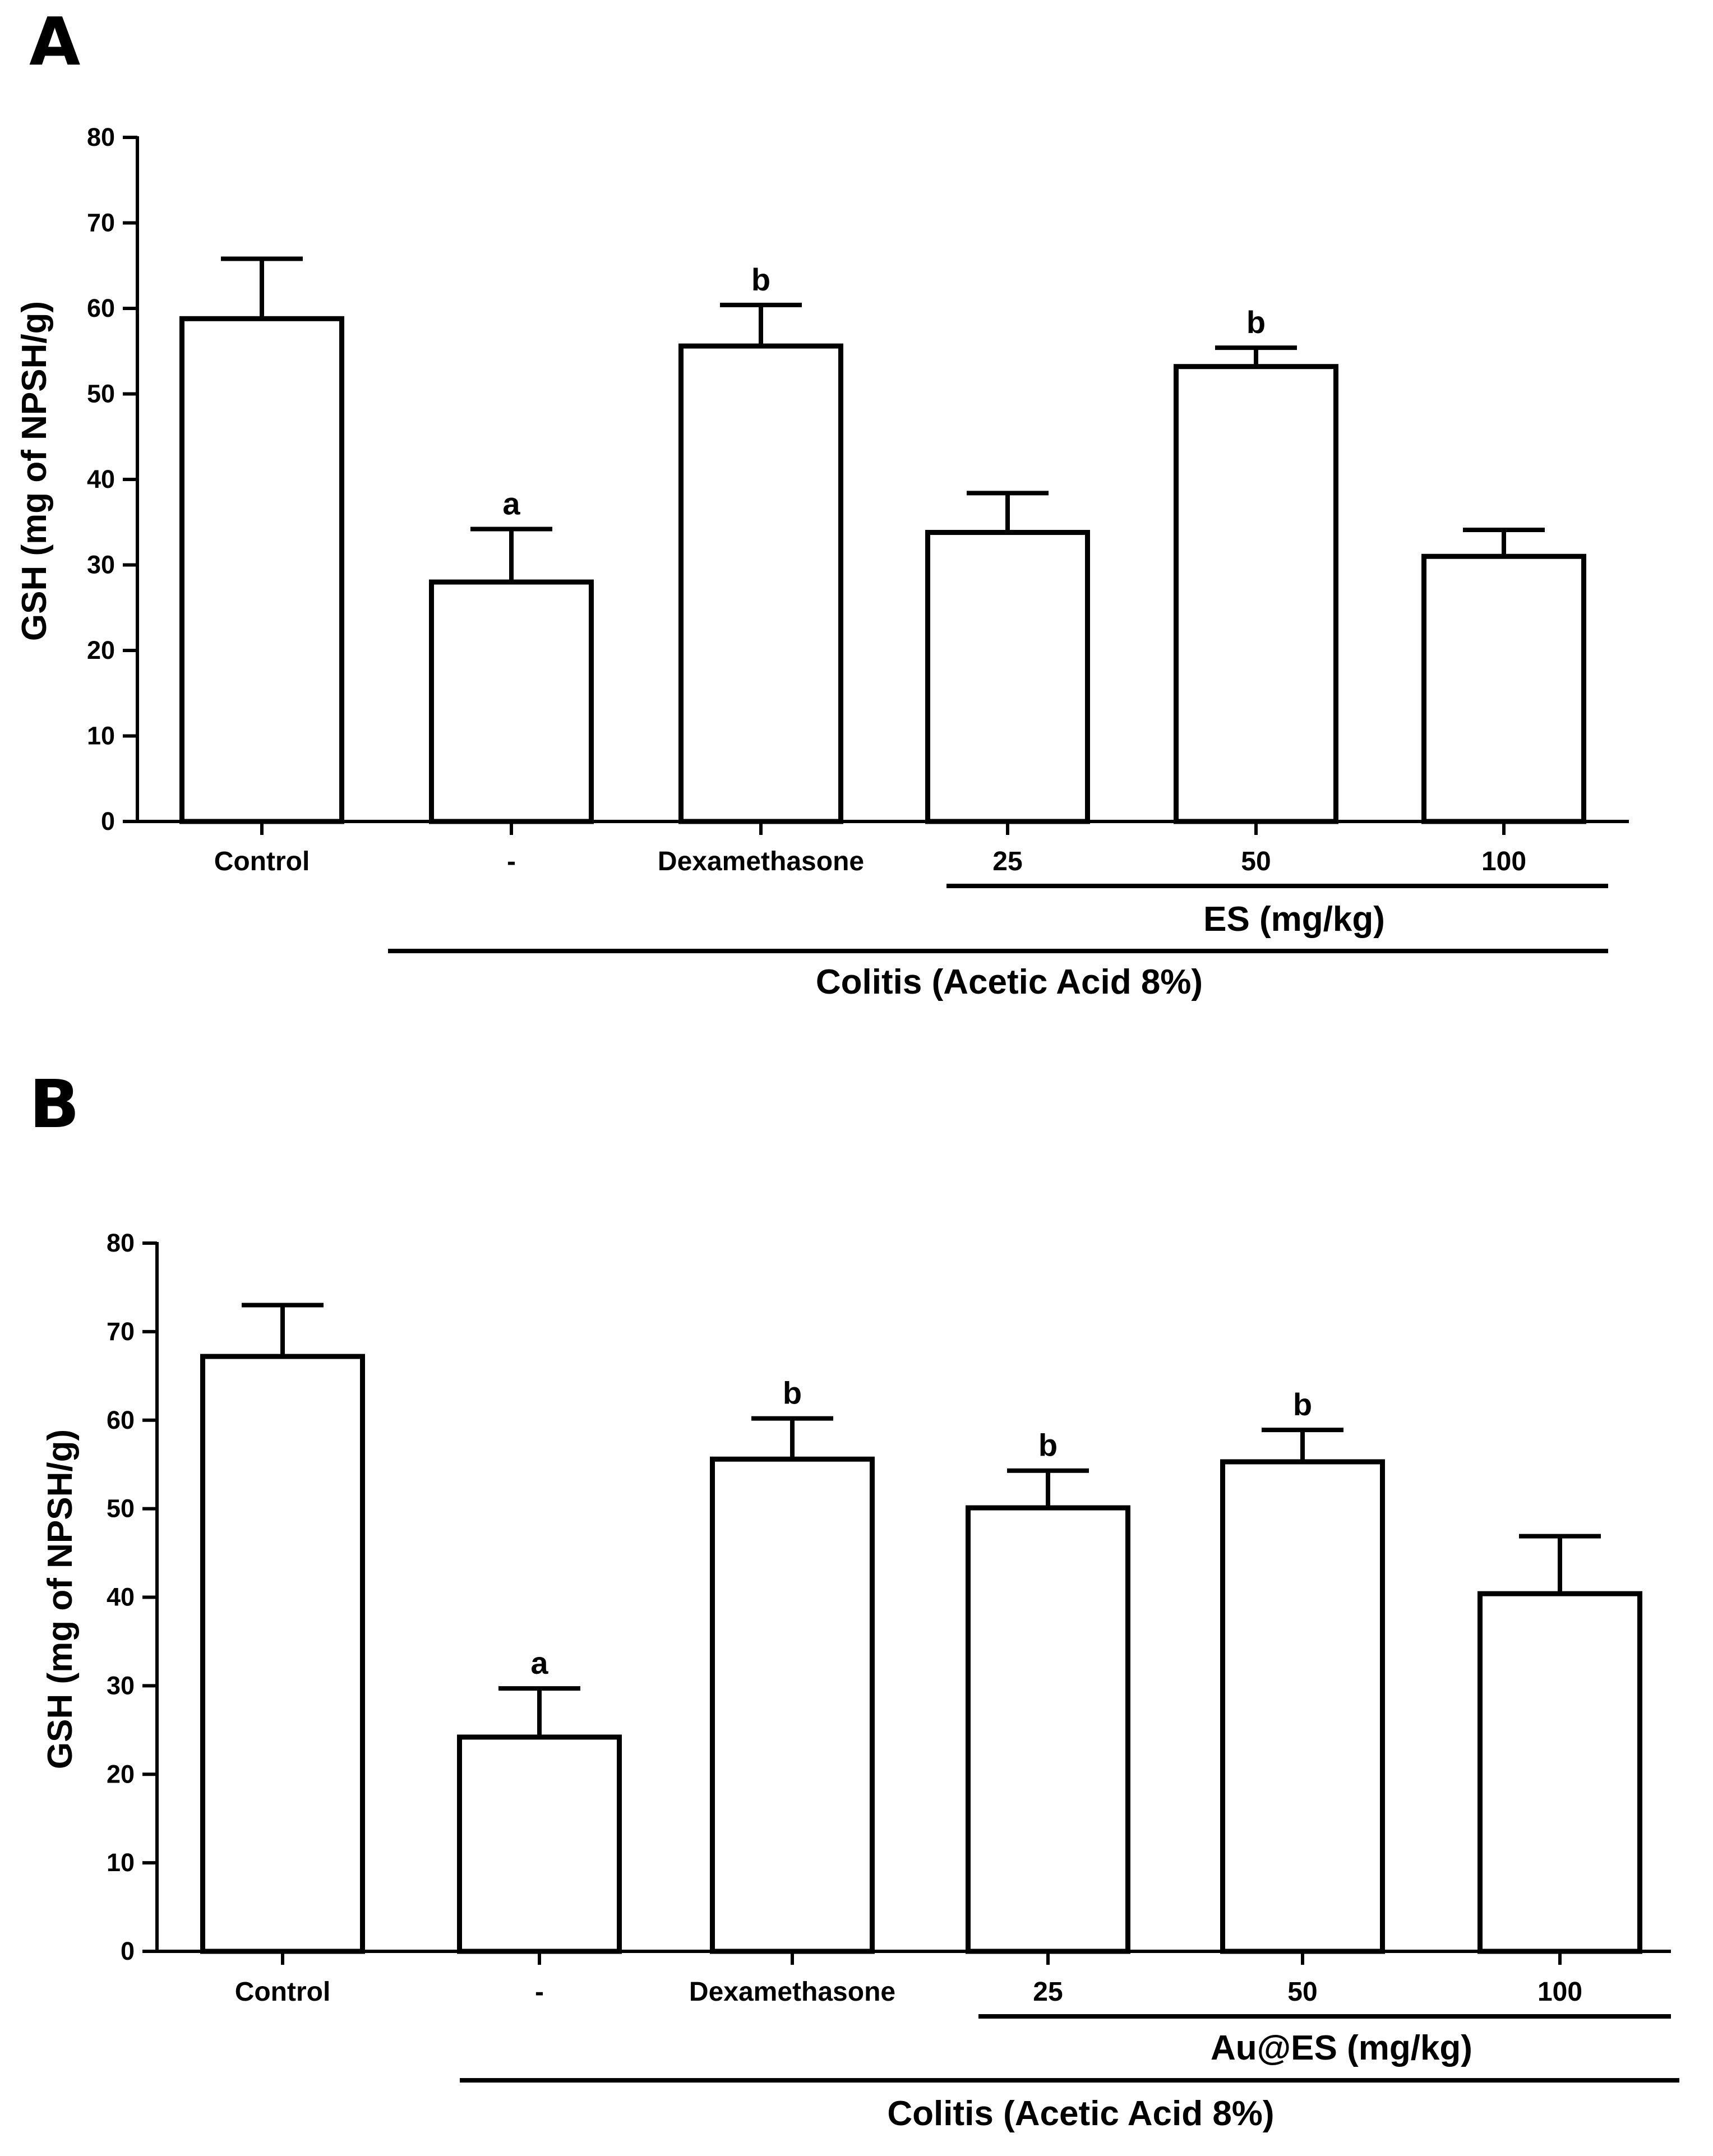 The width and height of the screenshot is (1713, 2156). What do you see at coordinates (54, 41) in the screenshot?
I see `panel-letter: A` at bounding box center [54, 41].